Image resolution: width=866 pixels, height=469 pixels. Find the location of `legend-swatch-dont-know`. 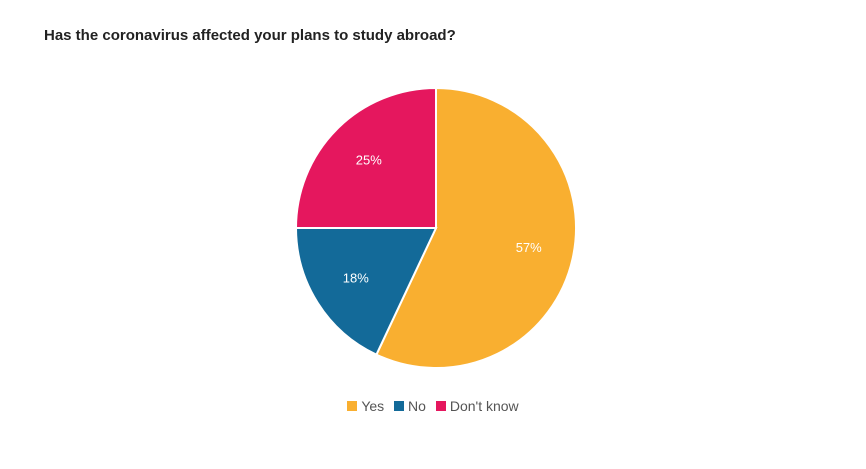

legend-swatch-dont-know is located at coordinates (440, 406).